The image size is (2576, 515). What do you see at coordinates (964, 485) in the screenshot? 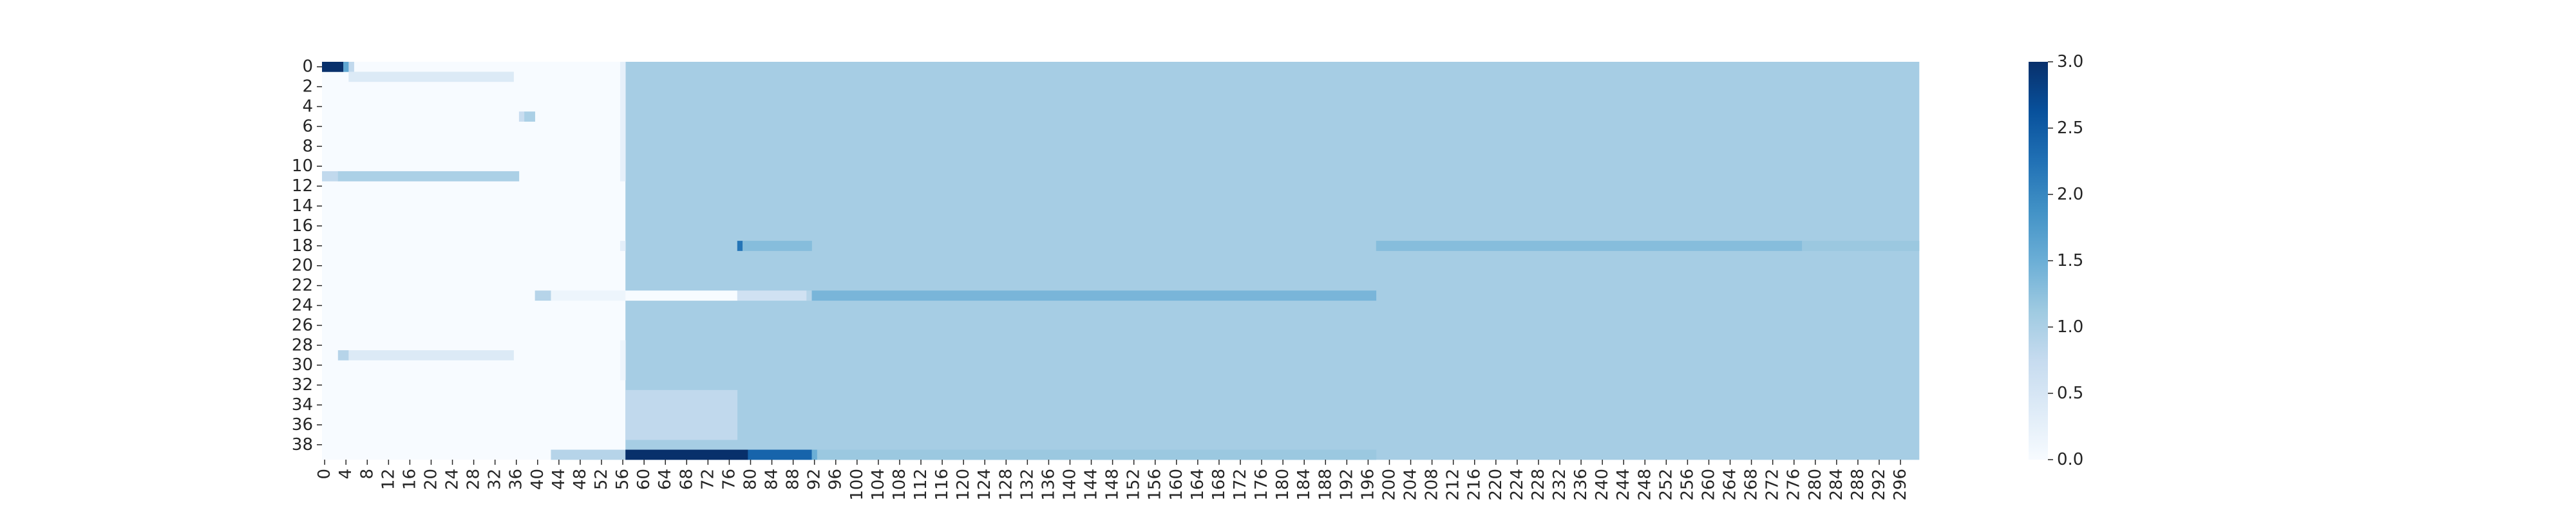
I see `x-tick-label: 120` at bounding box center [964, 485].